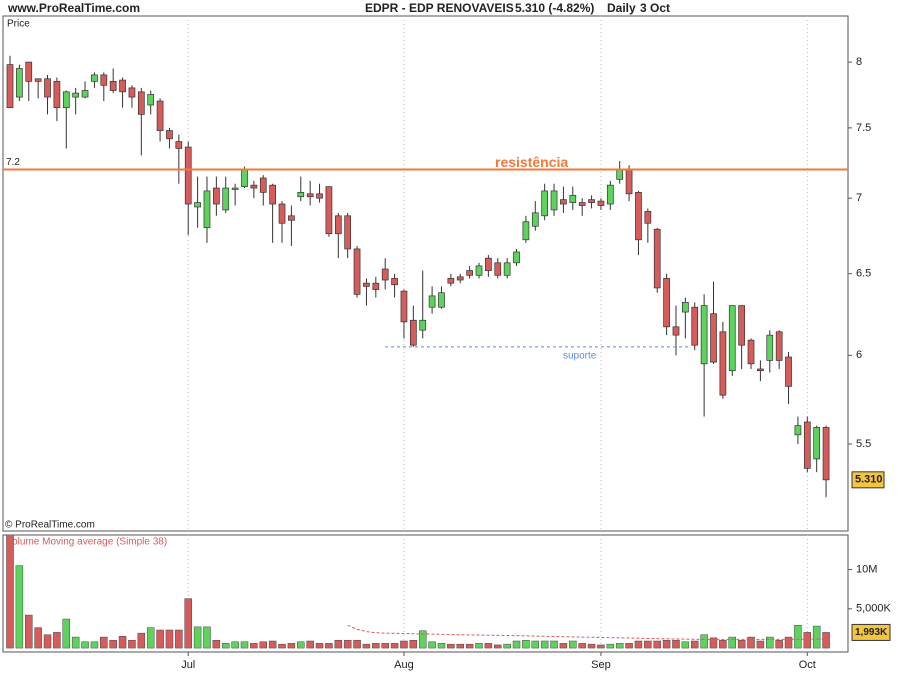 The image size is (900, 700). I want to click on chart-subtitle: 5.310 (-4.82%), so click(554, 8).